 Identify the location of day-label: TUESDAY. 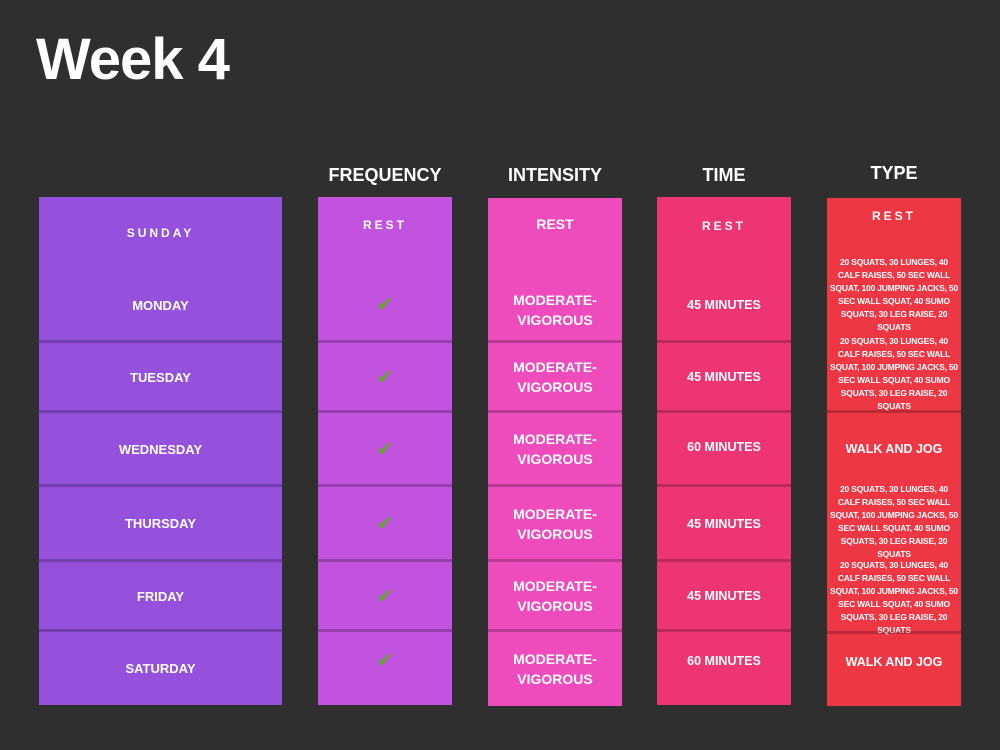
(160, 377).